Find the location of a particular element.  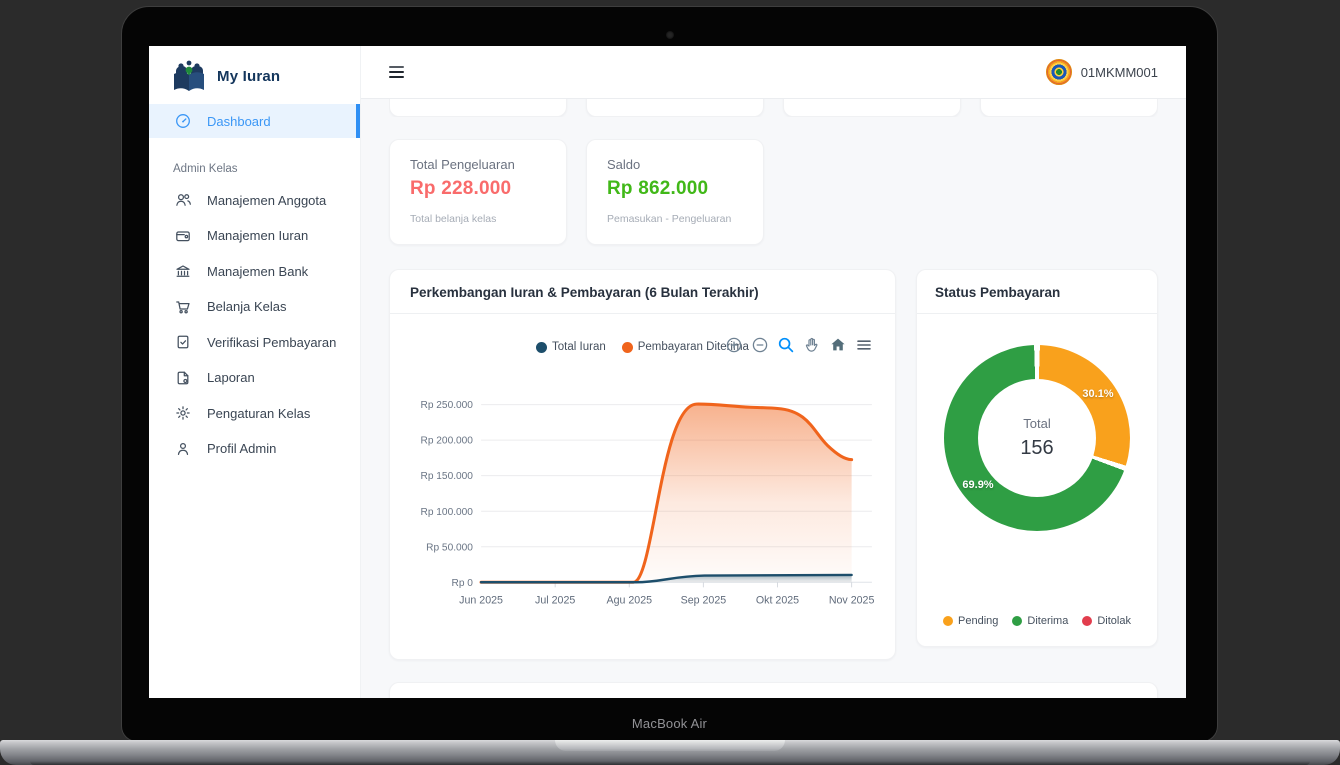

pan-hand-icon is located at coordinates (812, 345).